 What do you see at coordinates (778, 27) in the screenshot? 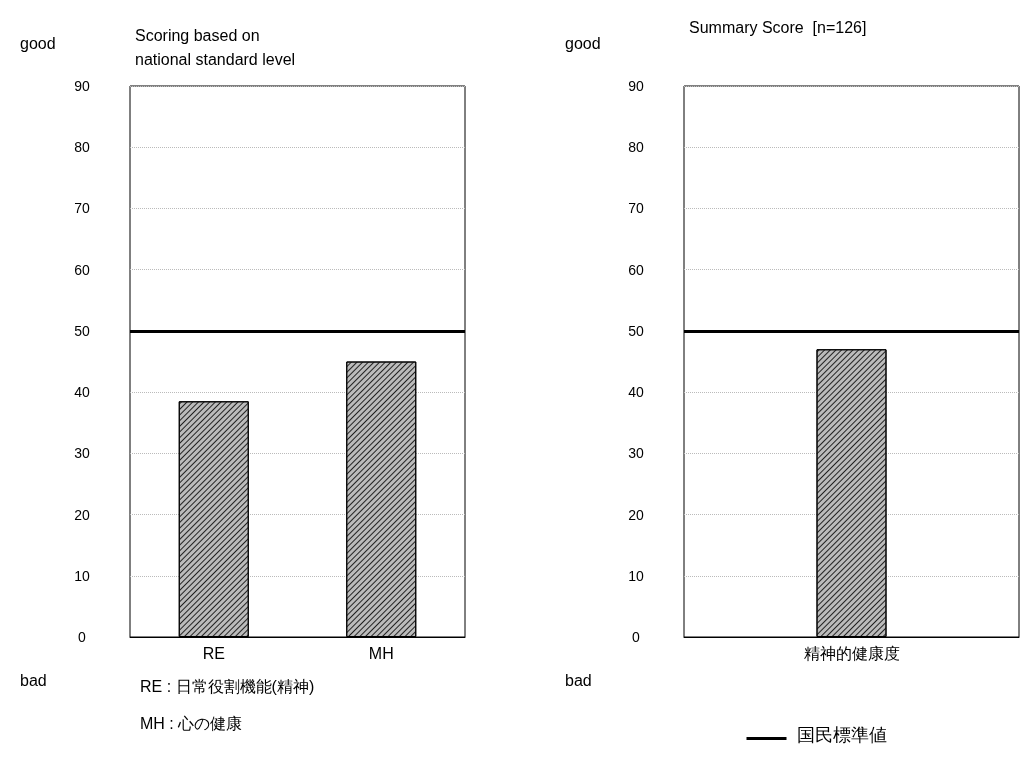
I see `chart-title: Summary Score [n=126]` at bounding box center [778, 27].